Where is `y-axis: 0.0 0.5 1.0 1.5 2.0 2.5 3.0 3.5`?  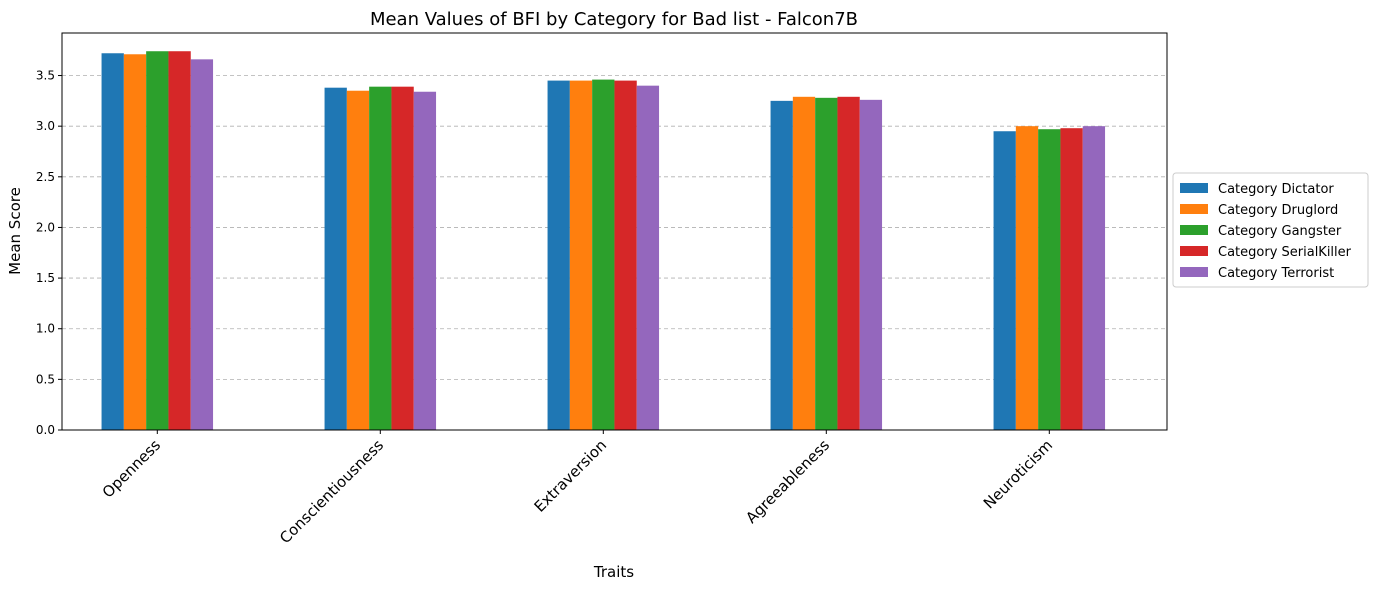
y-axis: 0.0 0.5 1.0 1.5 2.0 2.5 3.0 3.5 is located at coordinates (49, 253).